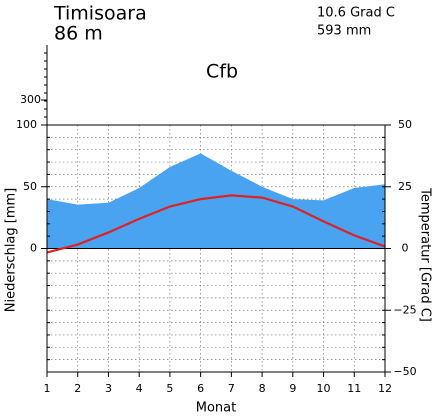 The width and height of the screenshot is (436, 416). I want to click on x-tick-label: 12, so click(385, 388).